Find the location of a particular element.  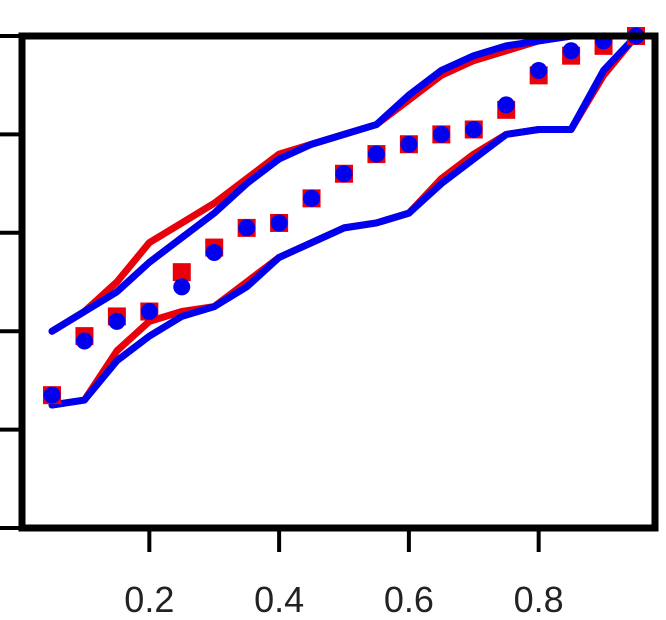

x-tick-label-1: 0.4 is located at coordinates (279, 599).